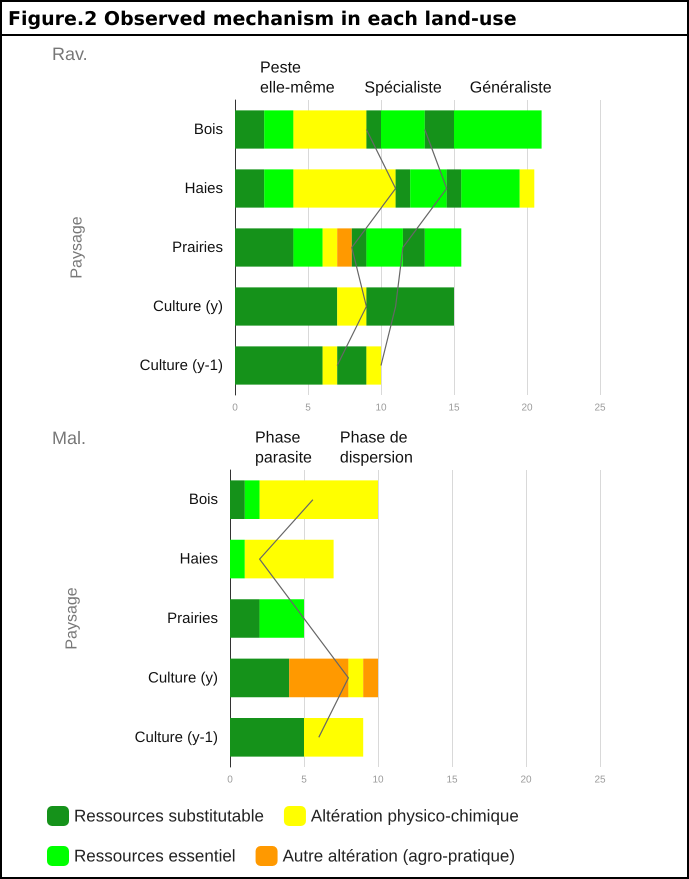  Describe the element at coordinates (344, 19) in the screenshot. I see `chart-title: Figure.2 Observed mechanism in each land-use` at that location.